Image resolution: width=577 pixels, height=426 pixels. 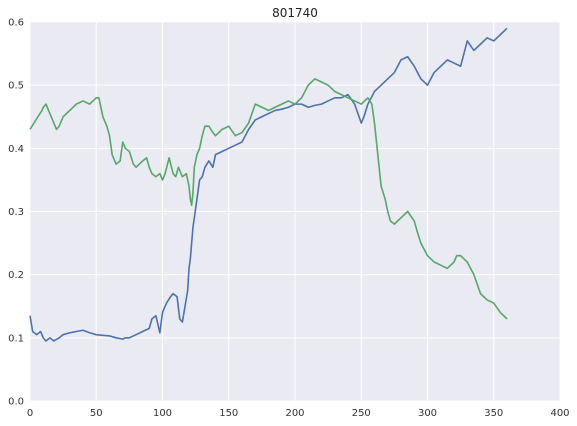 What do you see at coordinates (16, 338) in the screenshot?
I see `y-tick-label: 0.1` at bounding box center [16, 338].